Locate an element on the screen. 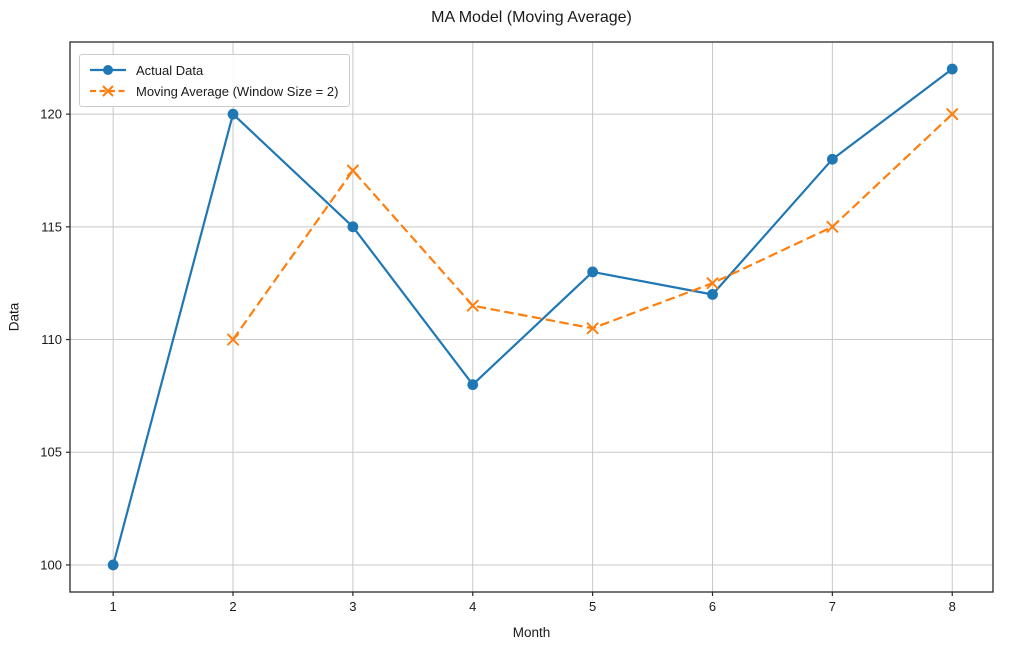 The image size is (1024, 660). chart-title: MA Model (Moving Average) is located at coordinates (531, 17).